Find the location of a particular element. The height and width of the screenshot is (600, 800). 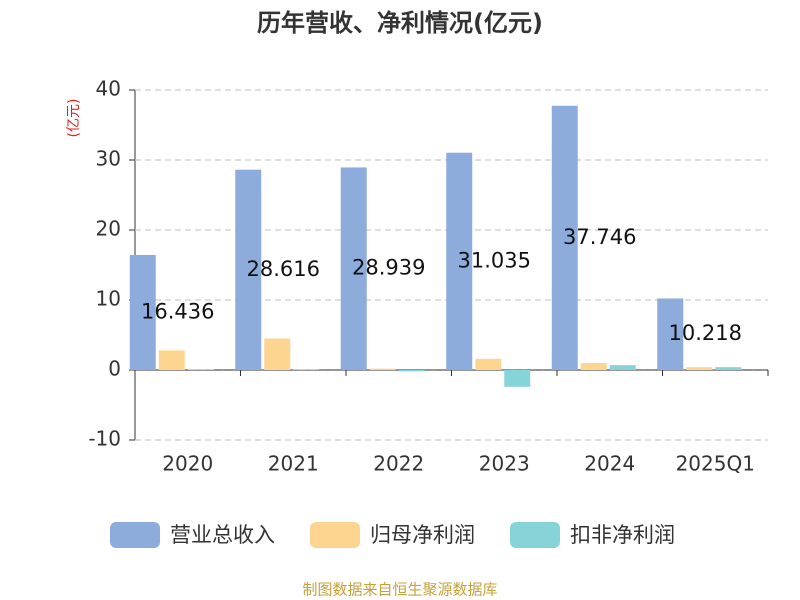

x-tick-label: 2020 is located at coordinates (187, 464).